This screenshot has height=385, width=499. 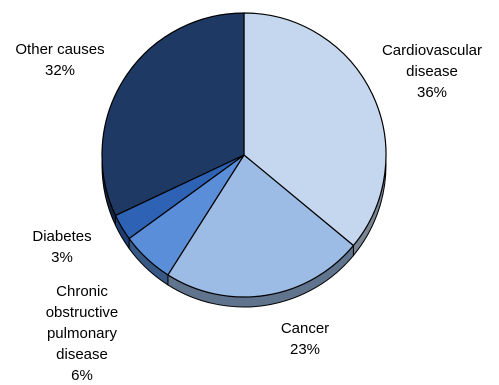 What do you see at coordinates (305, 339) in the screenshot?
I see `slice-label: Cancer 23%` at bounding box center [305, 339].